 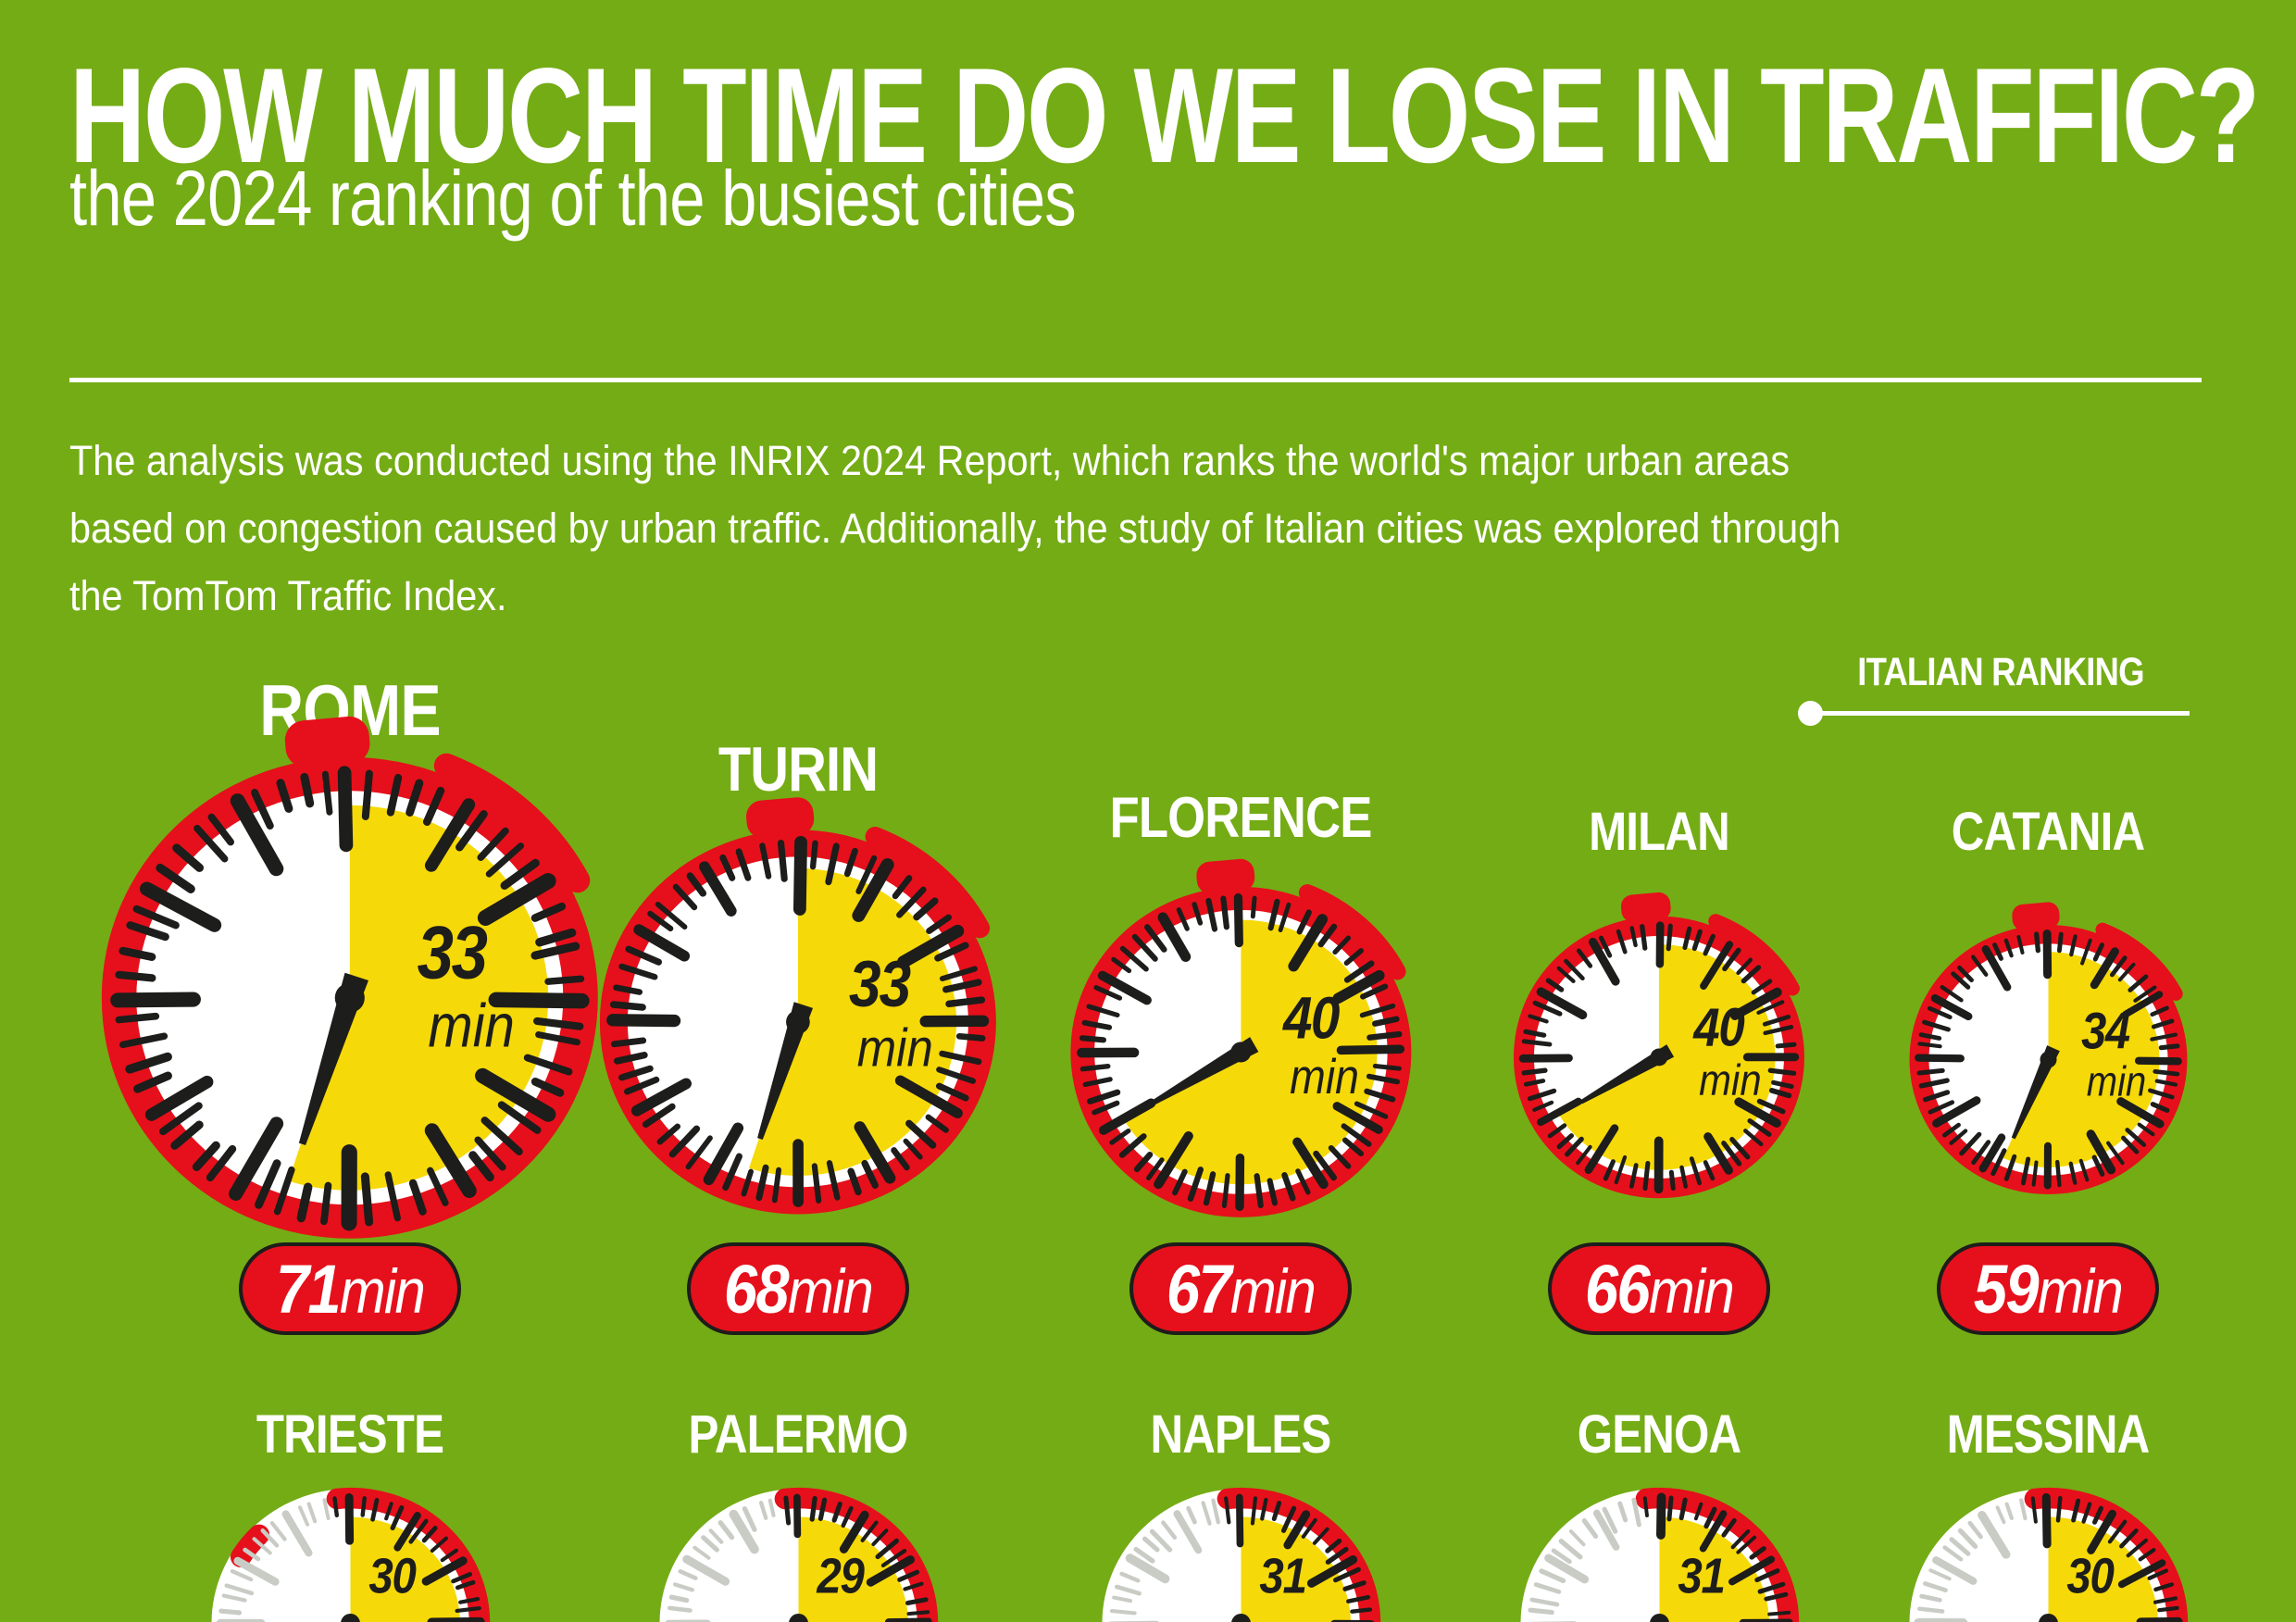 I want to click on city-label-genoa: GENOA, so click(x=1659, y=1435).